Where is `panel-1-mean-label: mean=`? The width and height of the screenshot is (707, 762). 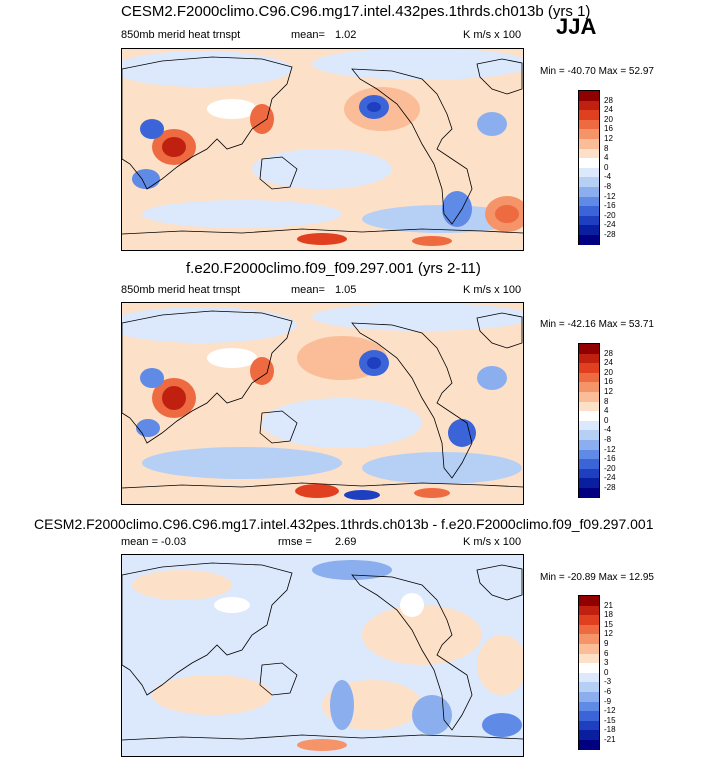 panel-1-mean-label: mean= is located at coordinates (308, 35).